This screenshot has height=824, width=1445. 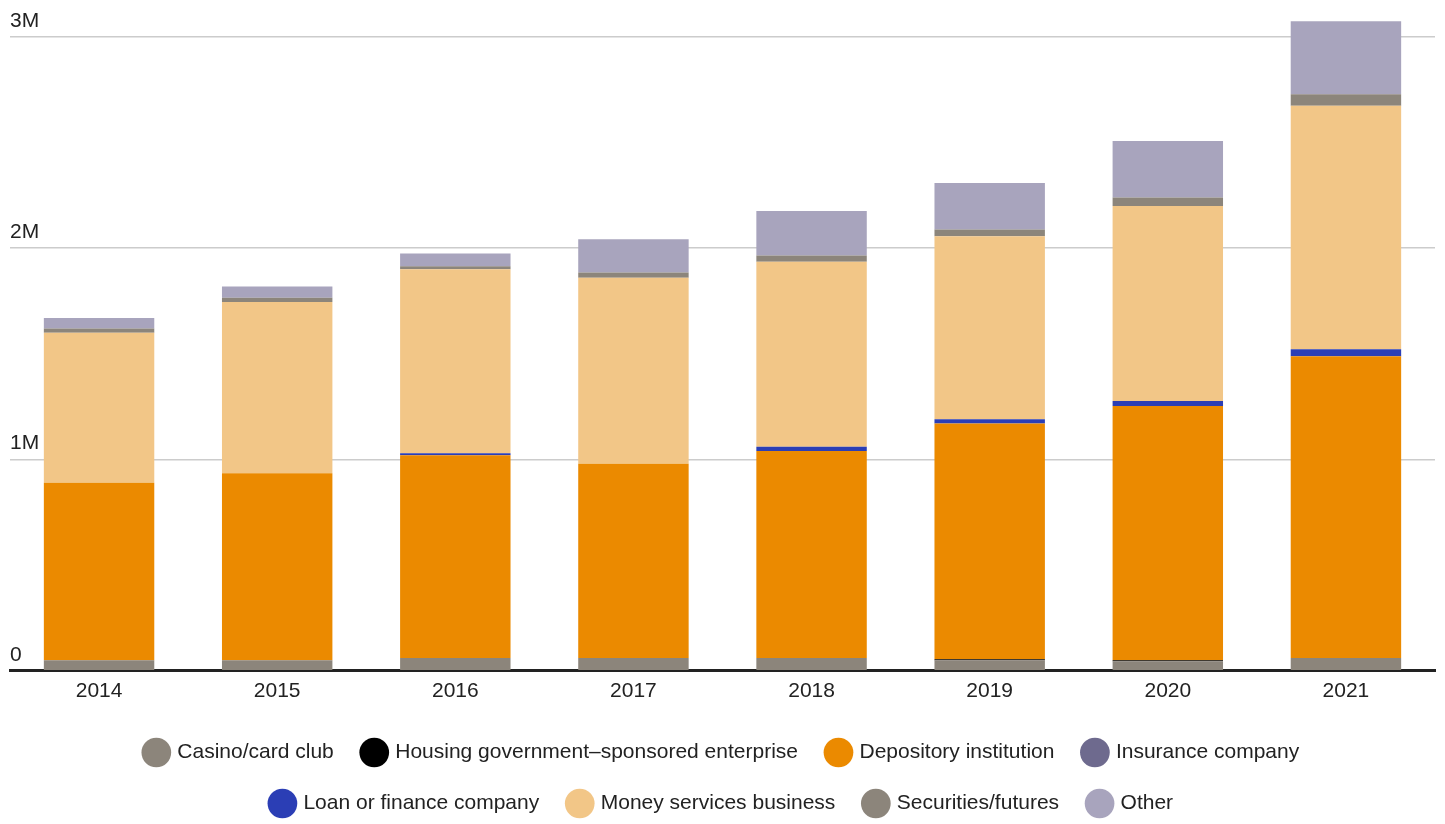 What do you see at coordinates (811, 690) in the screenshot?
I see `x-tick-label: 2018` at bounding box center [811, 690].